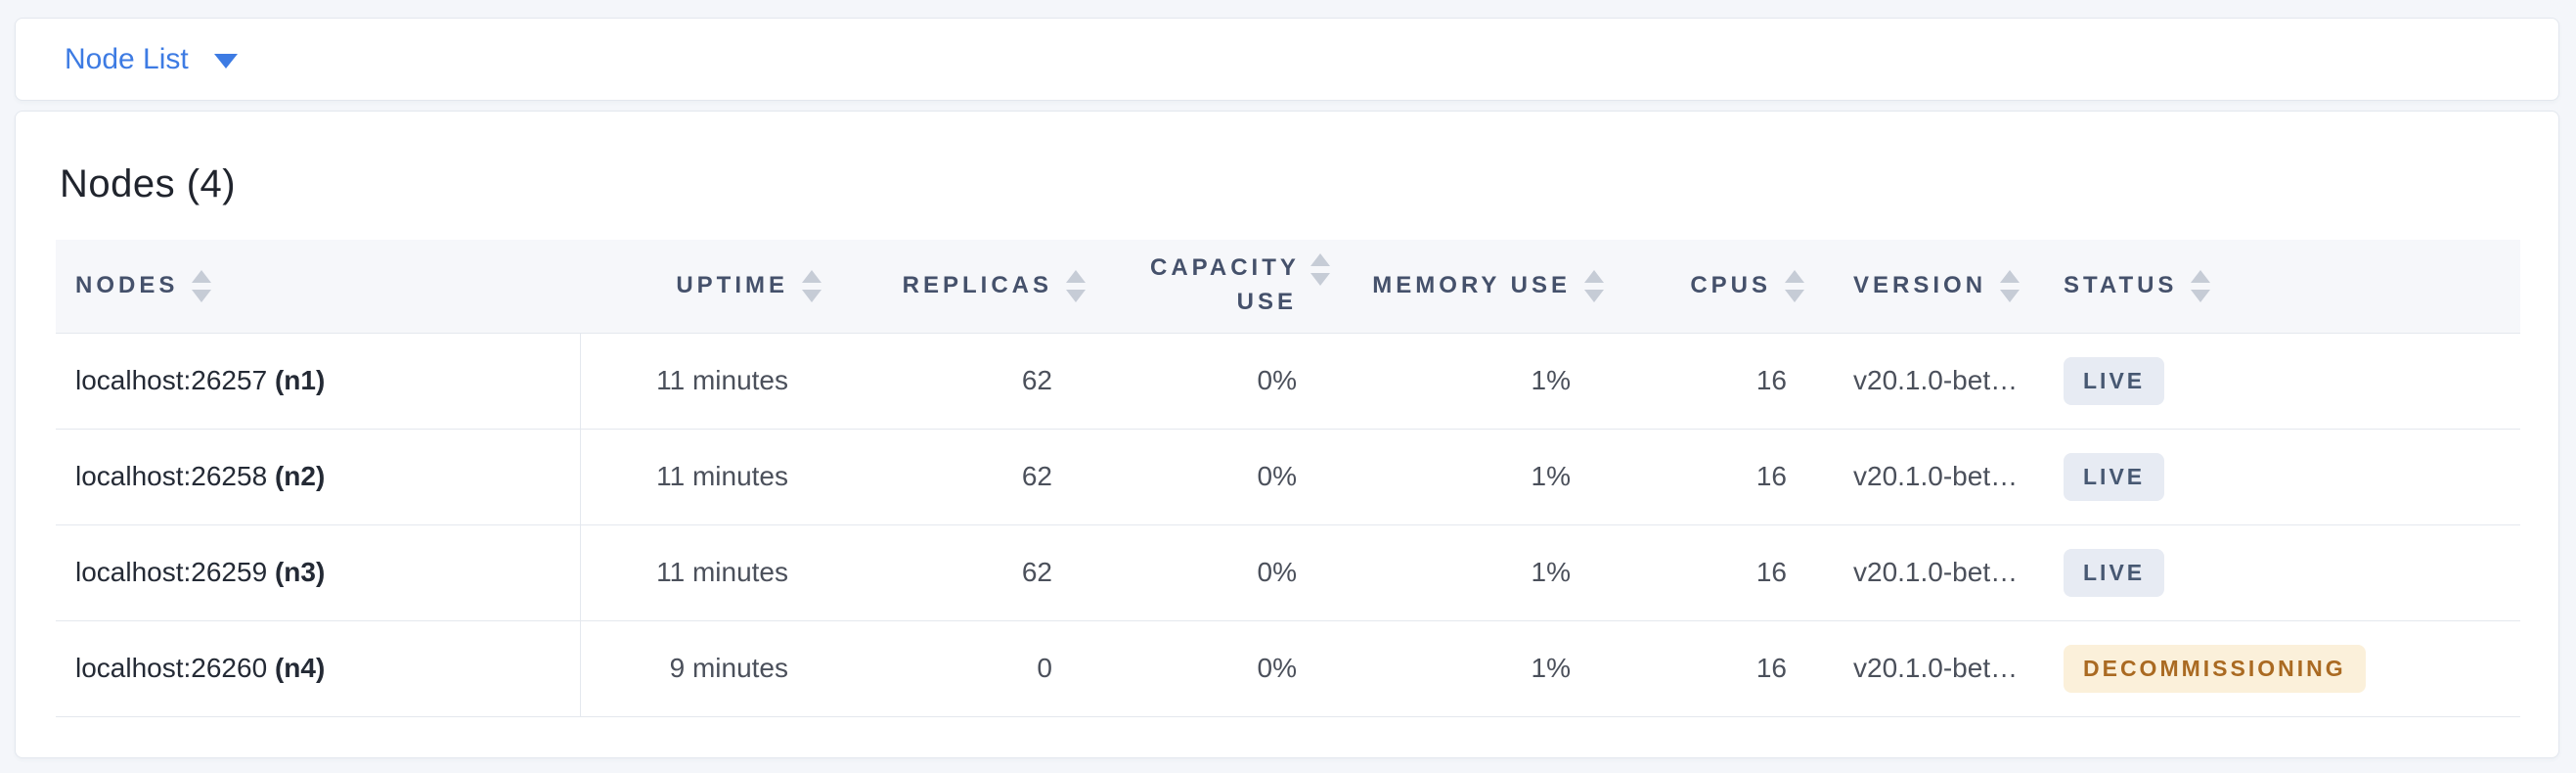  I want to click on node-address-cell: localhost:26260 (n4), so click(318, 668).